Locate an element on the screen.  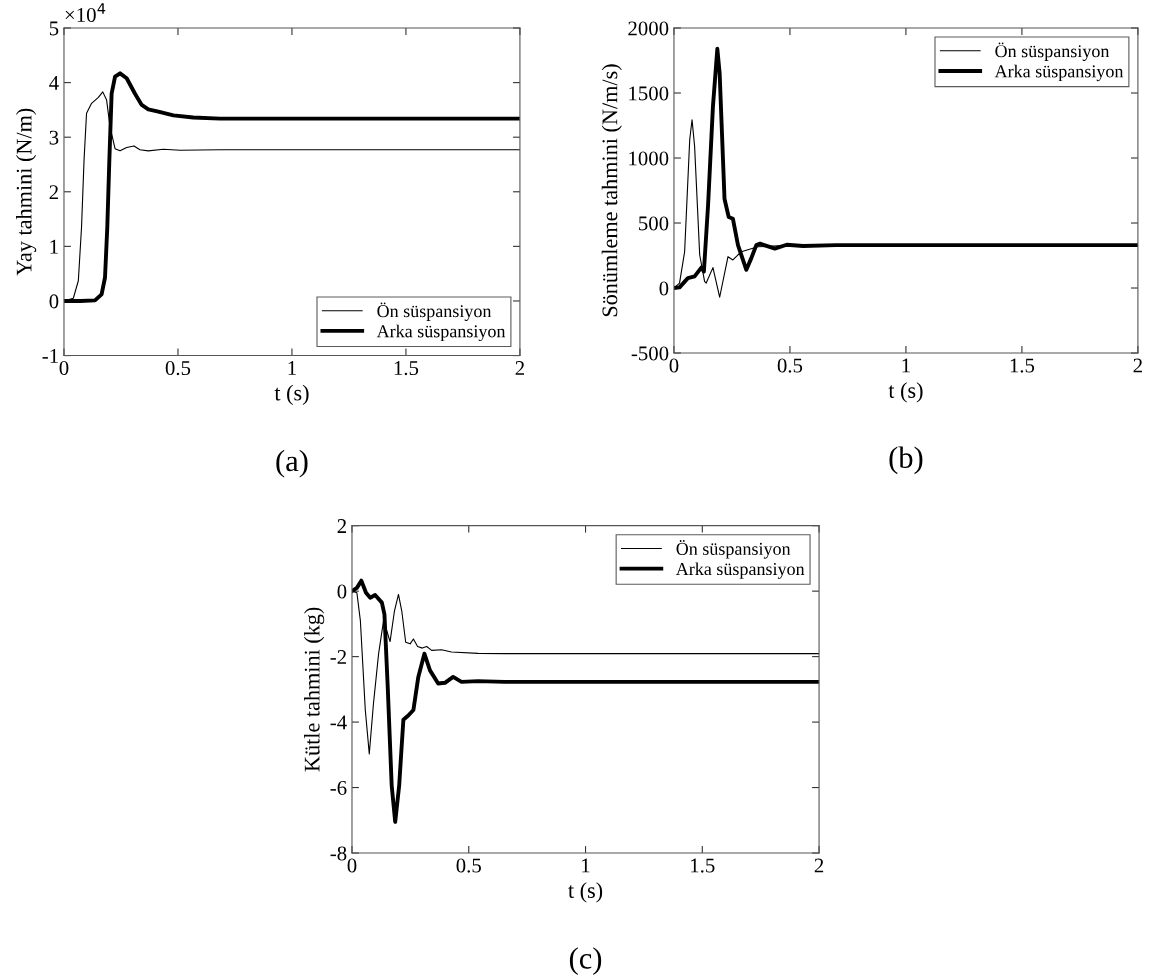
y-axis-title: Sönümleme tahmini (N/m/s) is located at coordinates (611, 190).